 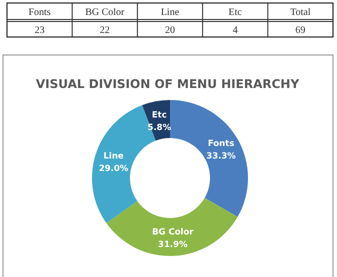 I want to click on chart-title: VISUAL DIVISION OF MENU HIERARCHY, so click(x=168, y=84).